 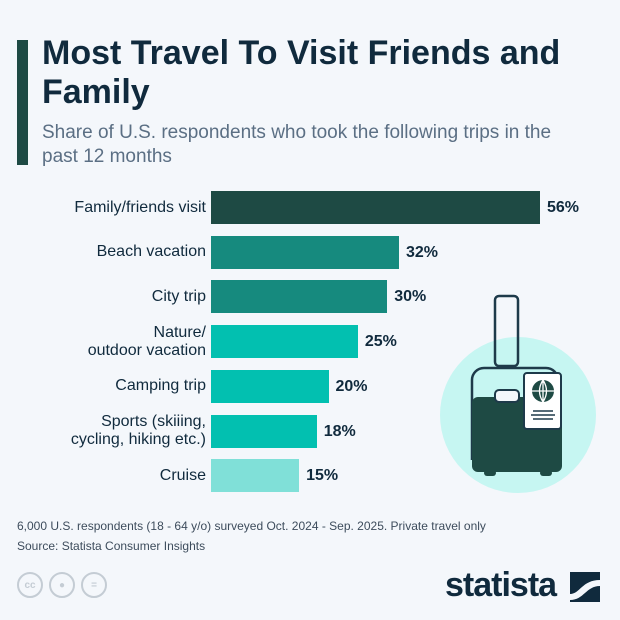 What do you see at coordinates (301, 72) in the screenshot?
I see `chart-title: Most Travel To Visit Friends and Family` at bounding box center [301, 72].